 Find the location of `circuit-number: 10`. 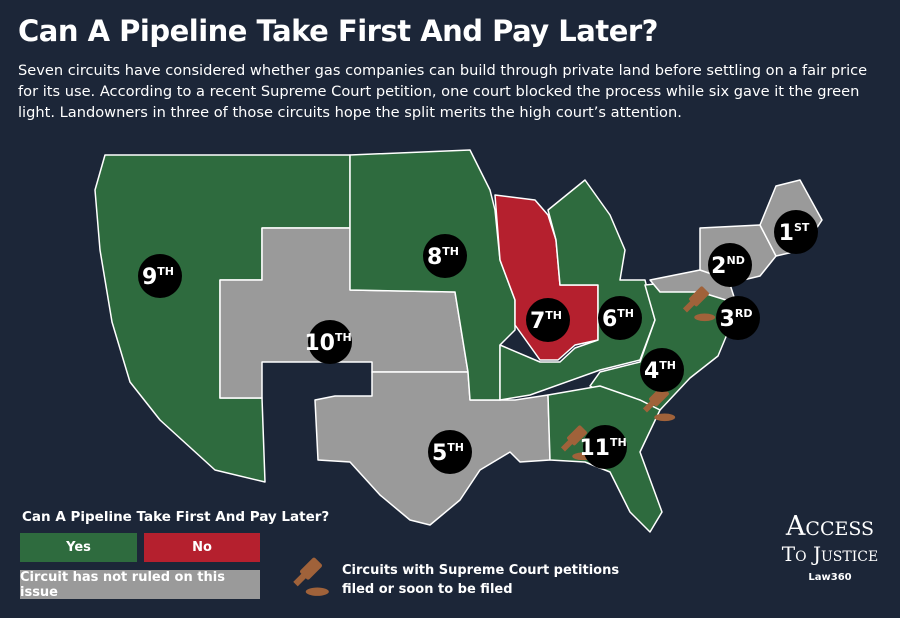

circuit-number: 10 is located at coordinates (319, 343).